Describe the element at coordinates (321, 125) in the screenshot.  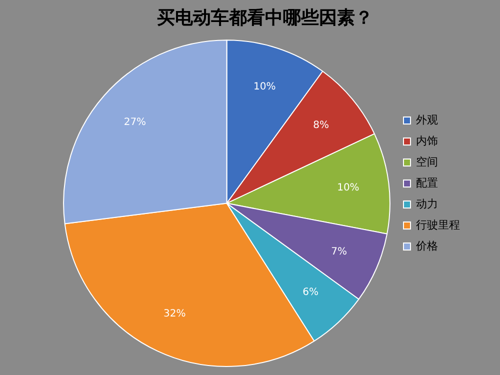
I see `data-label: 8%` at that location.